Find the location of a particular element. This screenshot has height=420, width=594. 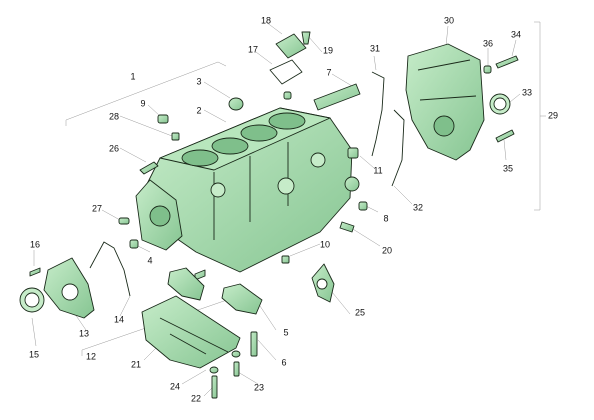

callout-17: 17 is located at coordinates (253, 49).